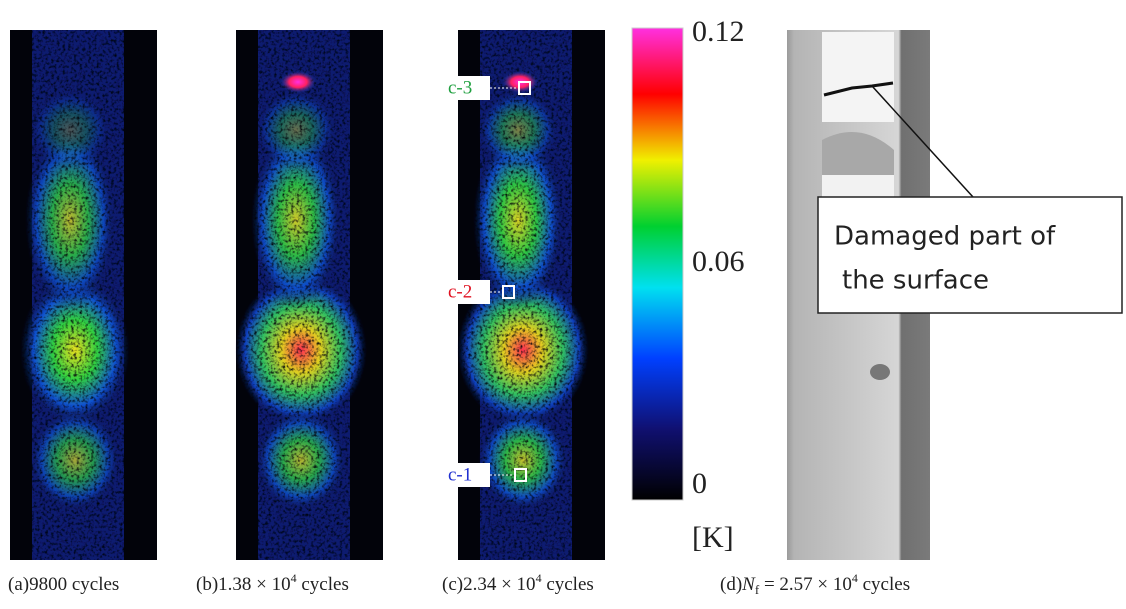 Image resolution: width=1126 pixels, height=609 pixels. What do you see at coordinates (718, 261) in the screenshot?
I see `colorbar-tick-label: 0.06` at bounding box center [718, 261].